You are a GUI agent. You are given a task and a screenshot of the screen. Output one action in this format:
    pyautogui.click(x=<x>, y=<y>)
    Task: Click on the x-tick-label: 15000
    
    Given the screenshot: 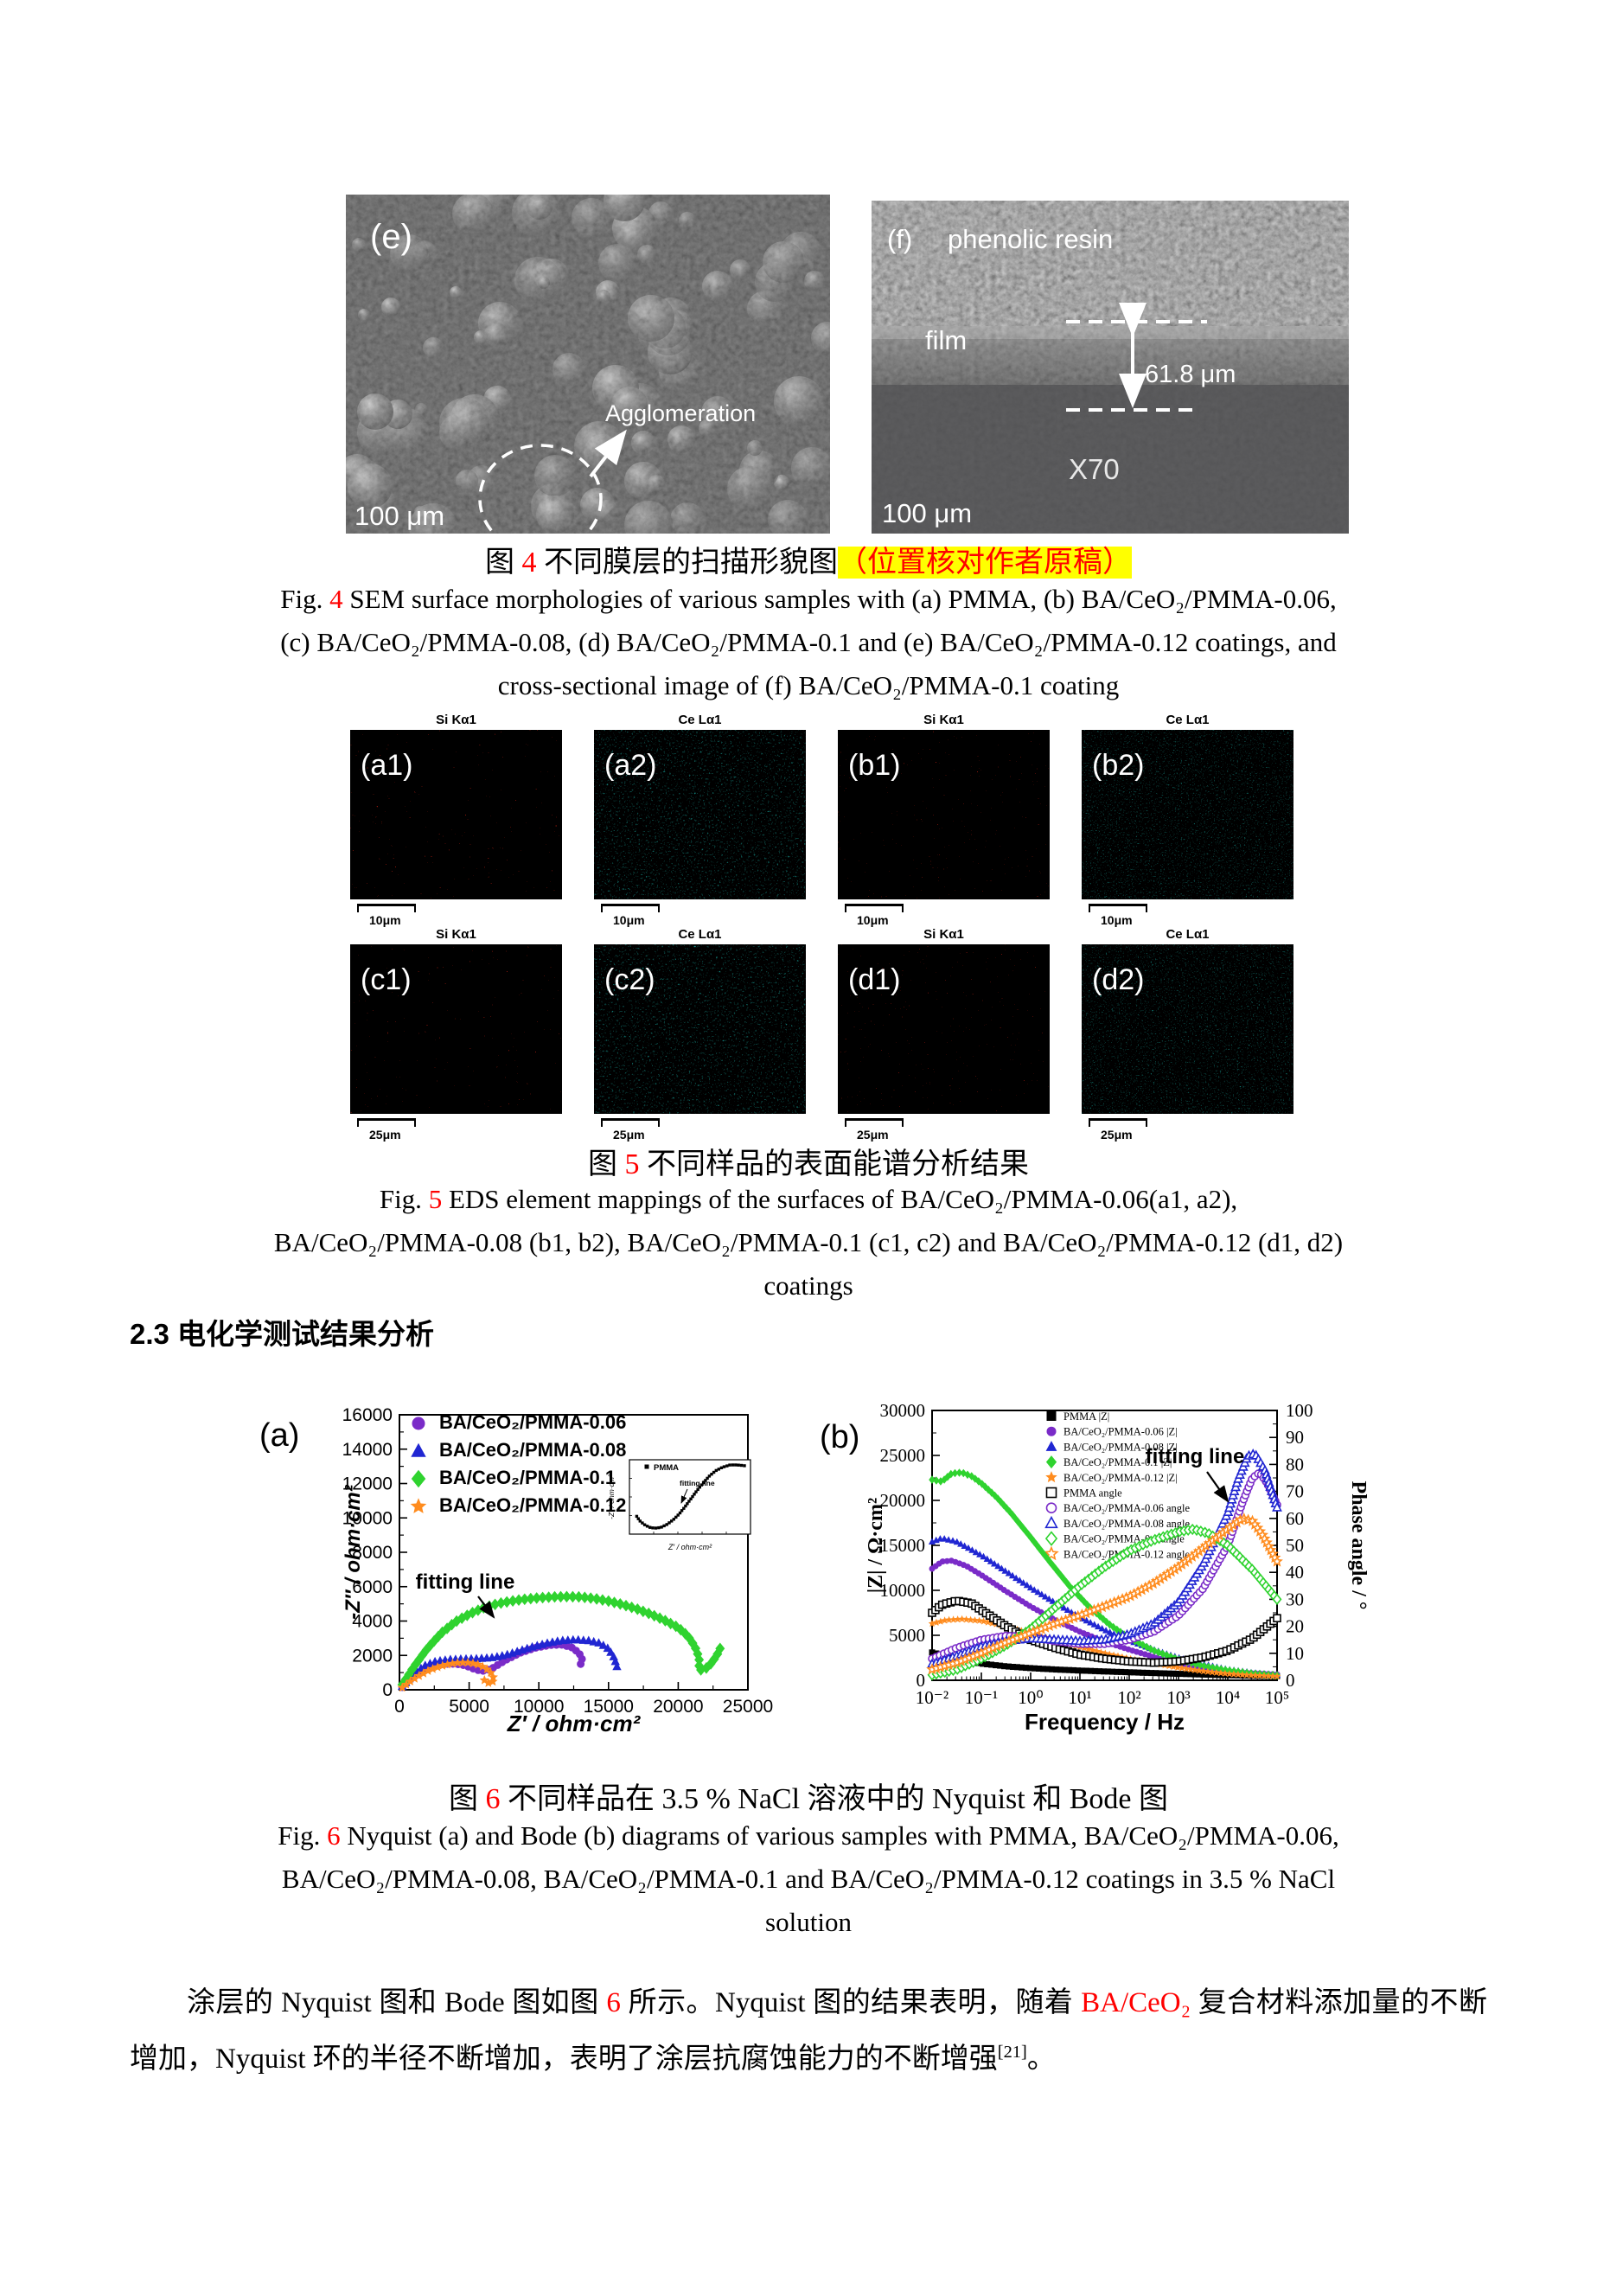 What is the action you would take?
    pyautogui.click(x=609, y=1707)
    